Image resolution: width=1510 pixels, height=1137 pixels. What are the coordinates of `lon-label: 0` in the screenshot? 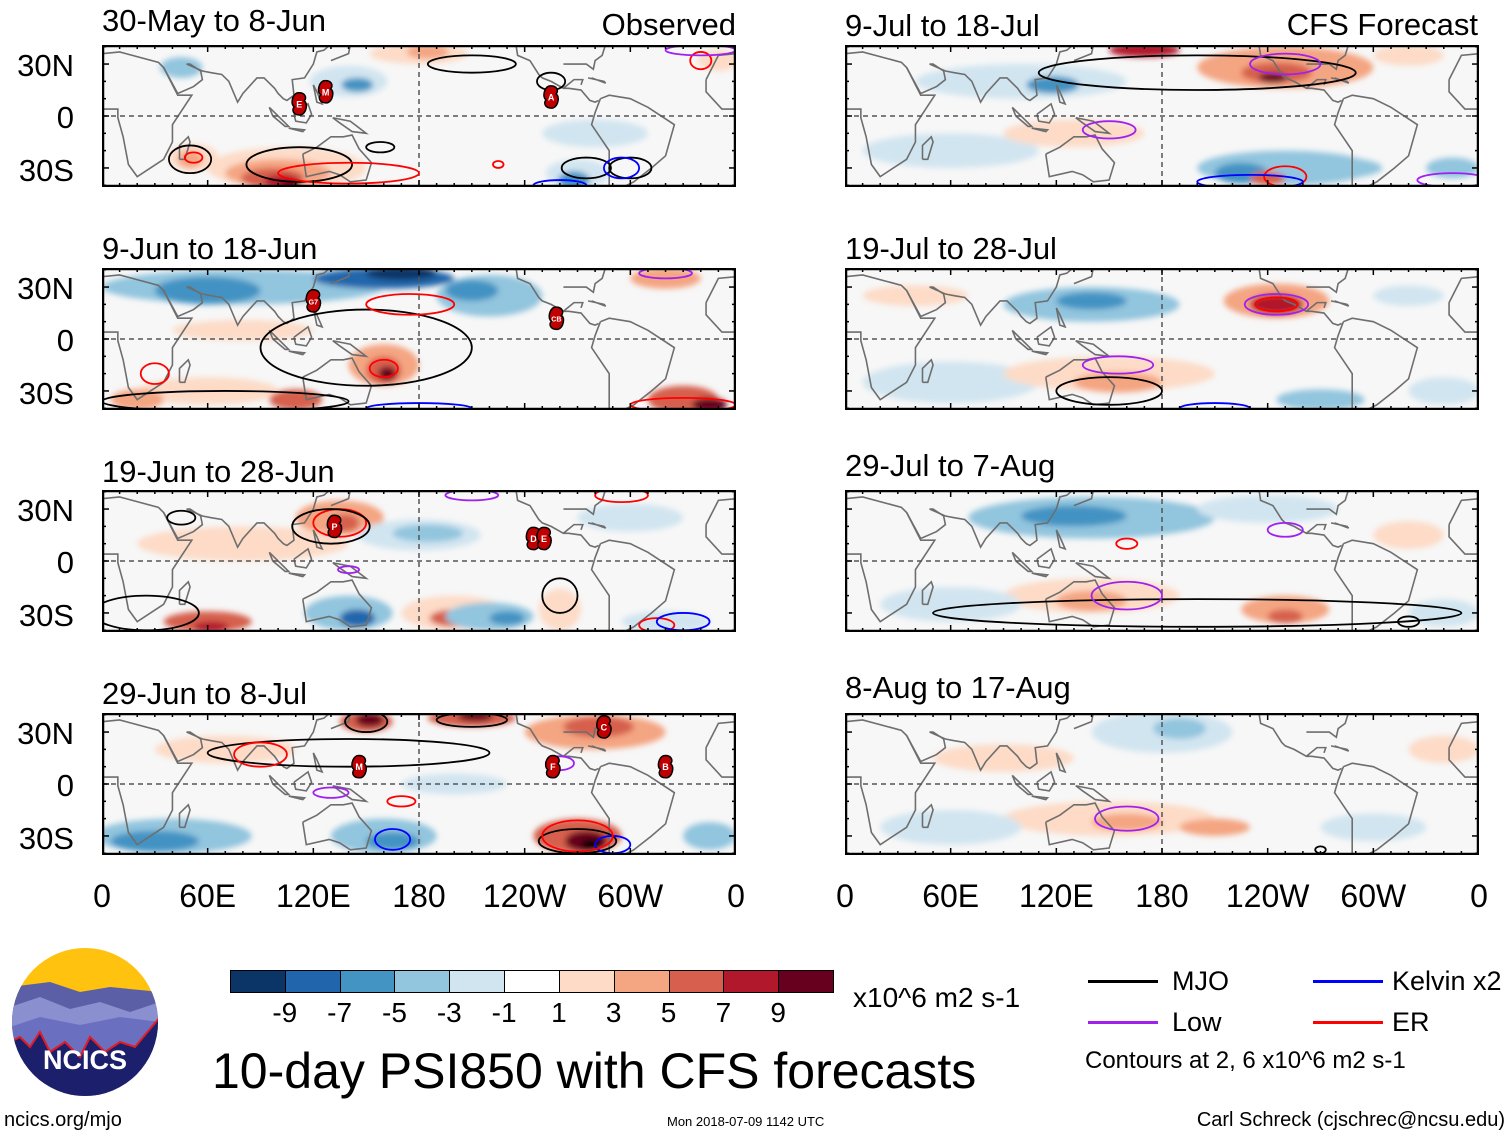 It's located at (102, 896).